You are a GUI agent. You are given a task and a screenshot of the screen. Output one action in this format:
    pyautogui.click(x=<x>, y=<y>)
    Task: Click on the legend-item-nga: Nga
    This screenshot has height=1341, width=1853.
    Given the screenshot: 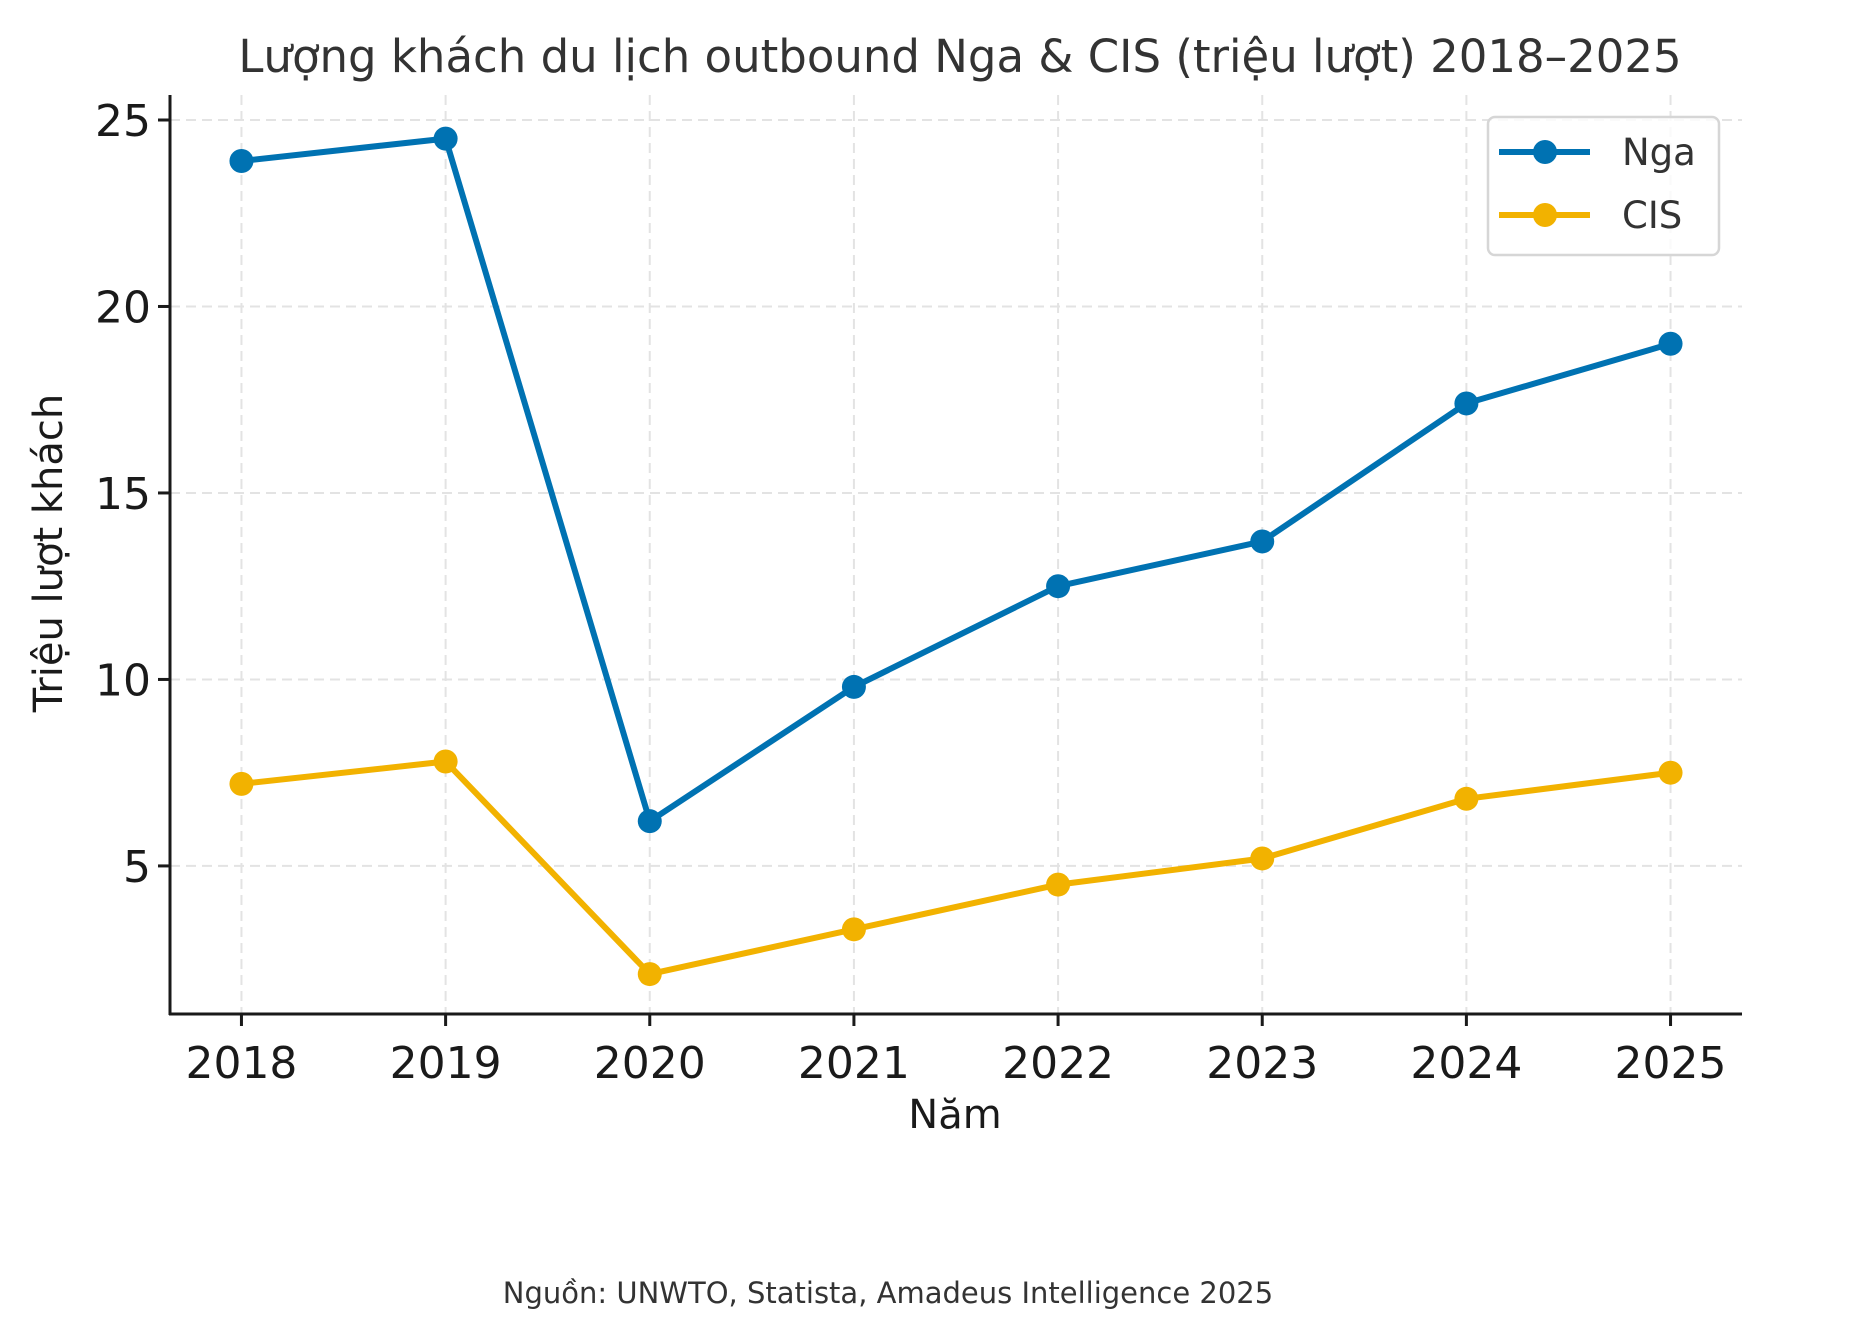 What is the action you would take?
    pyautogui.click(x=1597, y=152)
    